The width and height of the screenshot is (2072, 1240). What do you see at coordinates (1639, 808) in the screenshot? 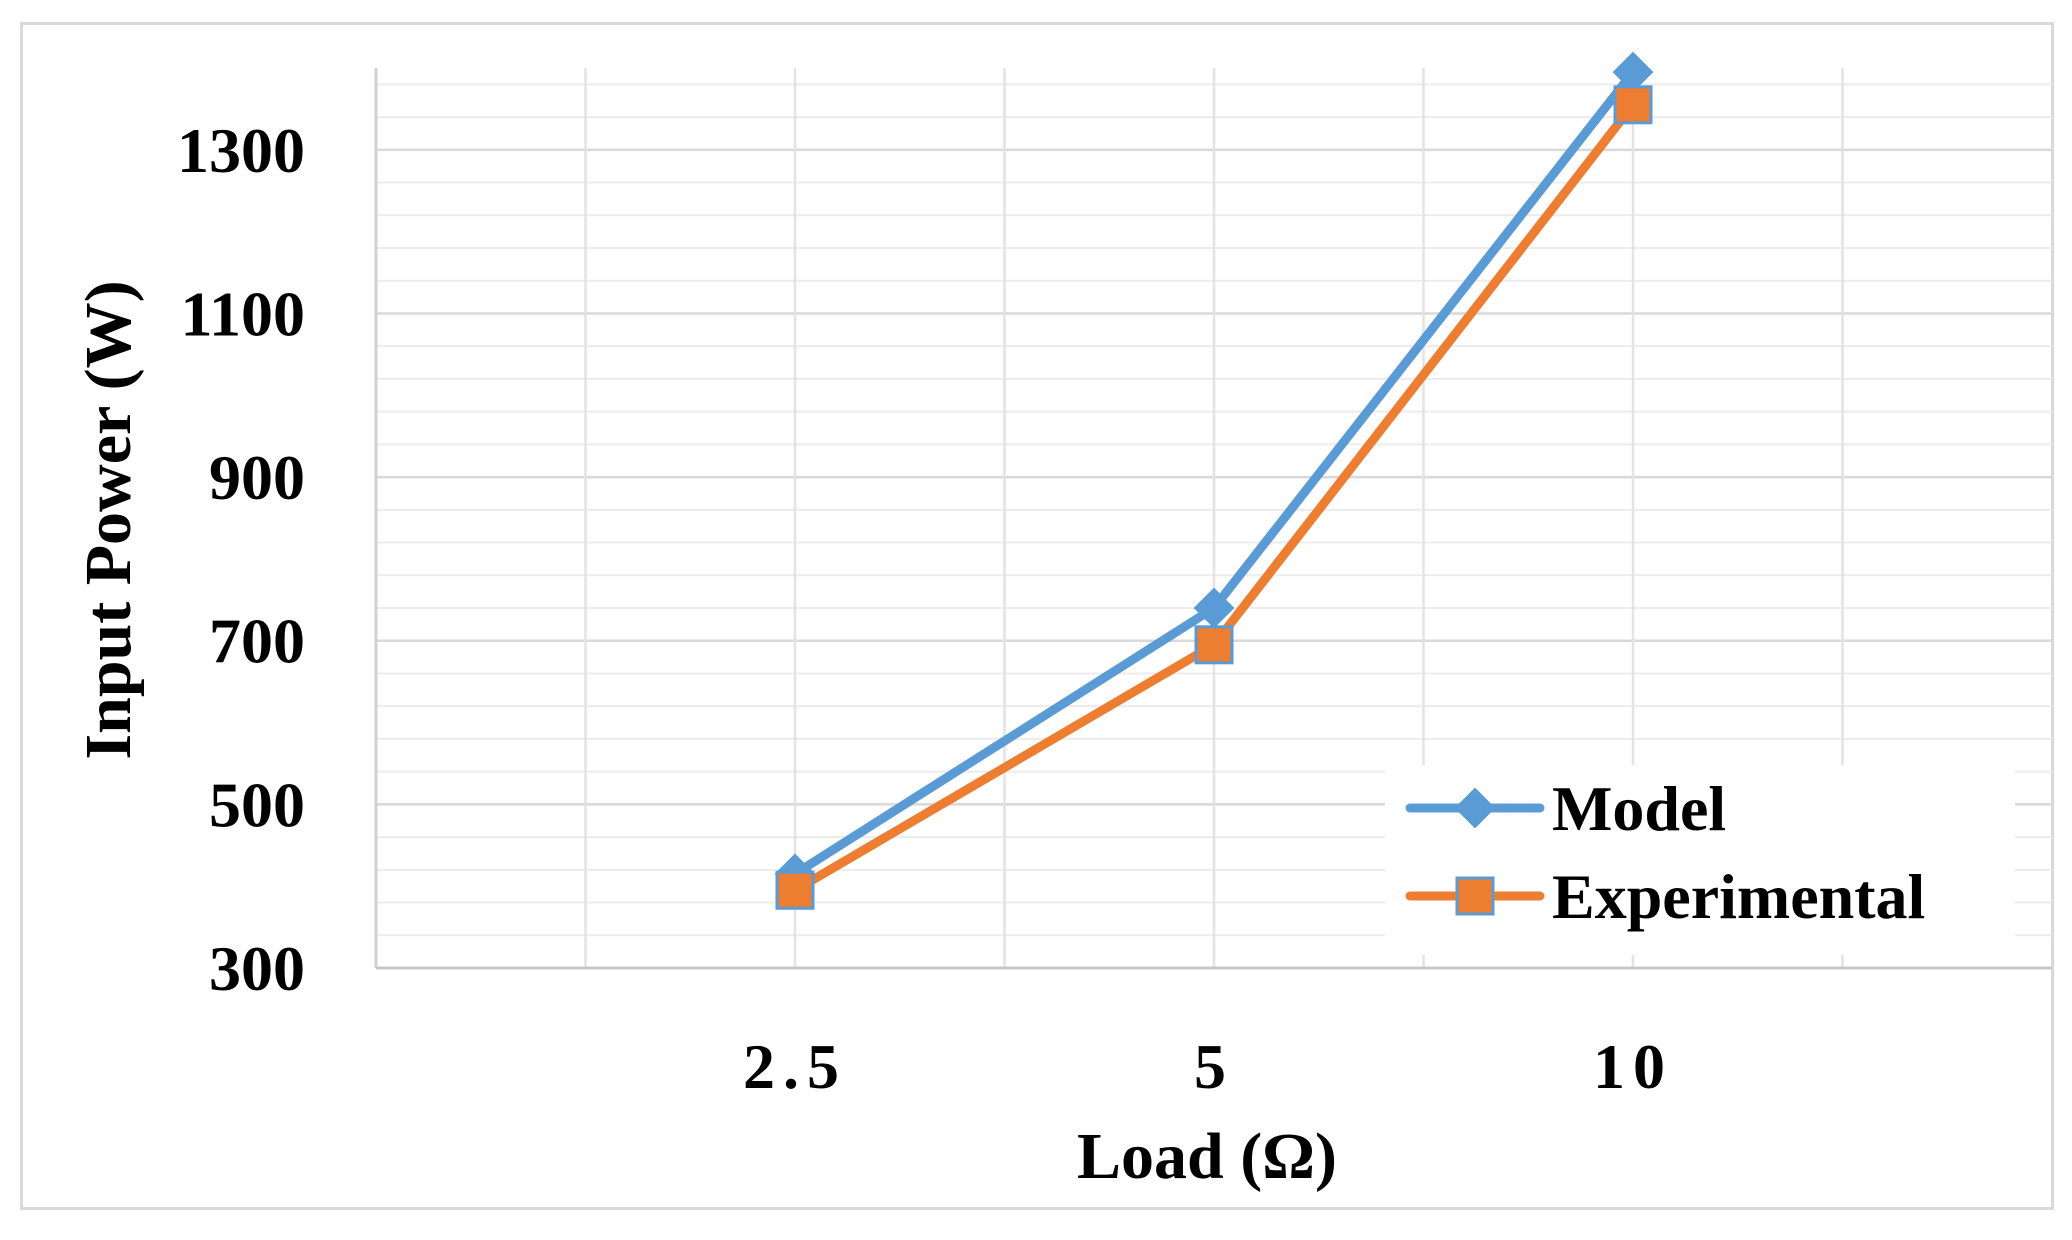
I see `model-legend-label: Model` at bounding box center [1639, 808].